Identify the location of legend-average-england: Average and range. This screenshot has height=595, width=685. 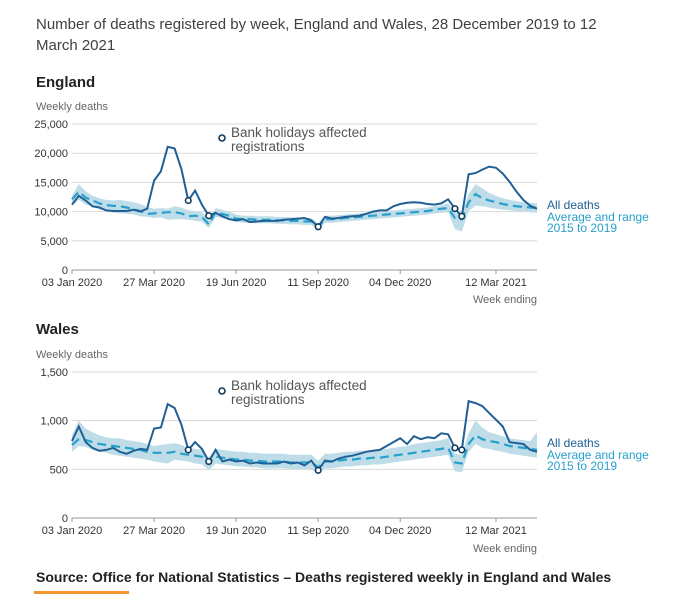
(598, 217).